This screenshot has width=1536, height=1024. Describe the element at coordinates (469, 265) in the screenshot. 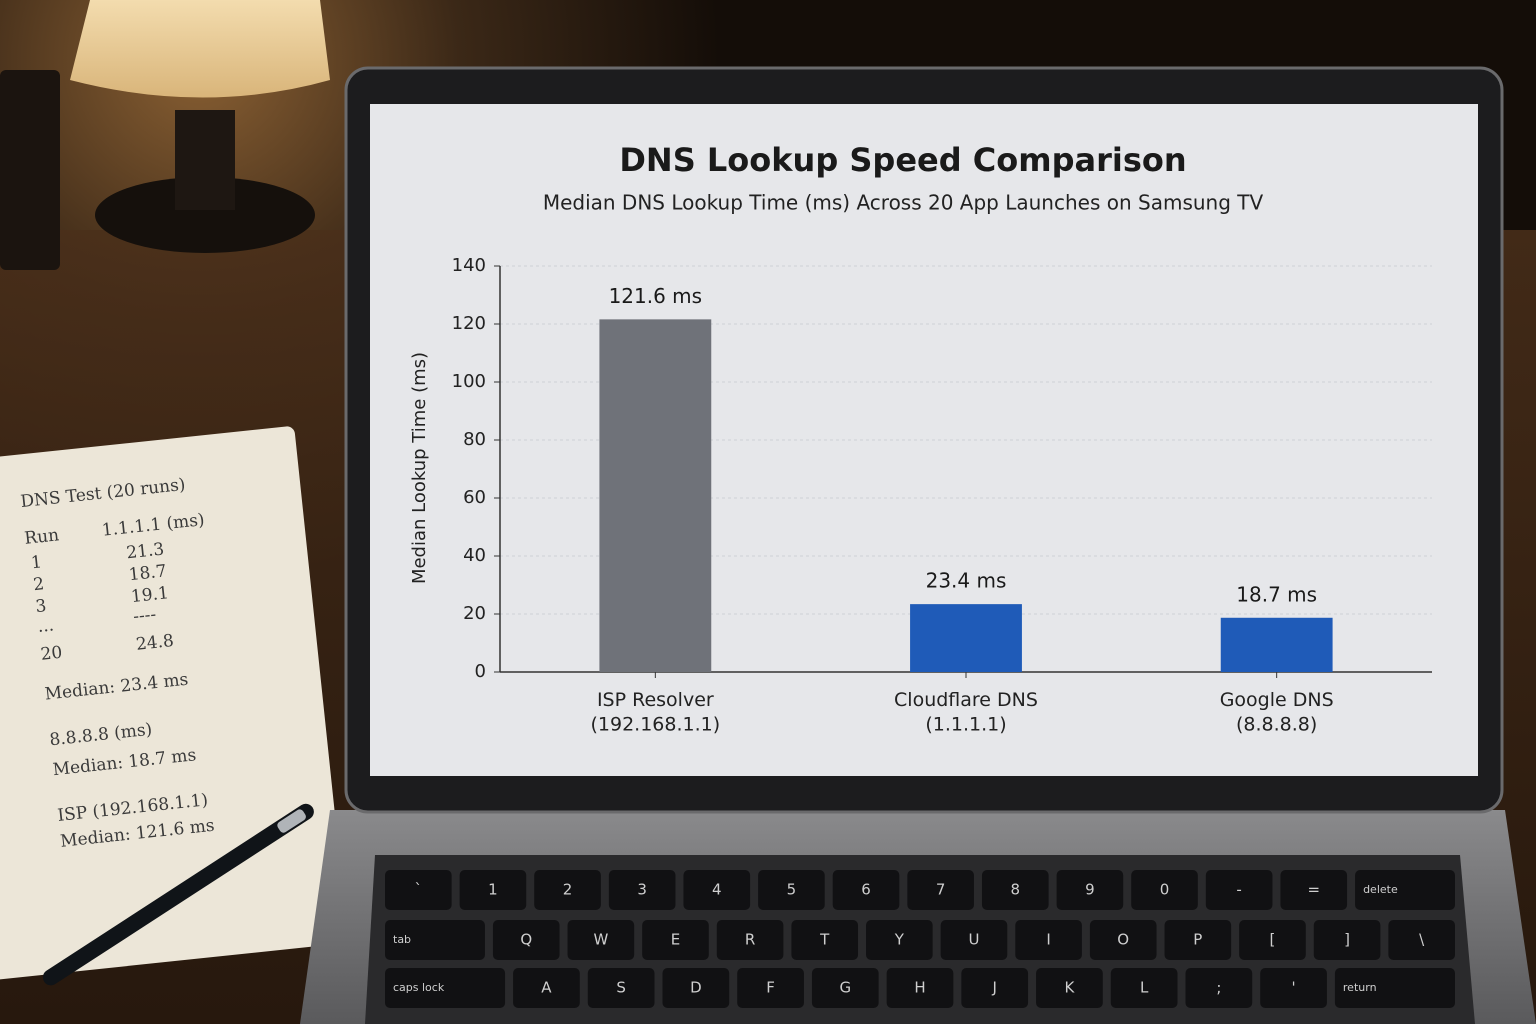

I see `y-tick-label: 140` at that location.